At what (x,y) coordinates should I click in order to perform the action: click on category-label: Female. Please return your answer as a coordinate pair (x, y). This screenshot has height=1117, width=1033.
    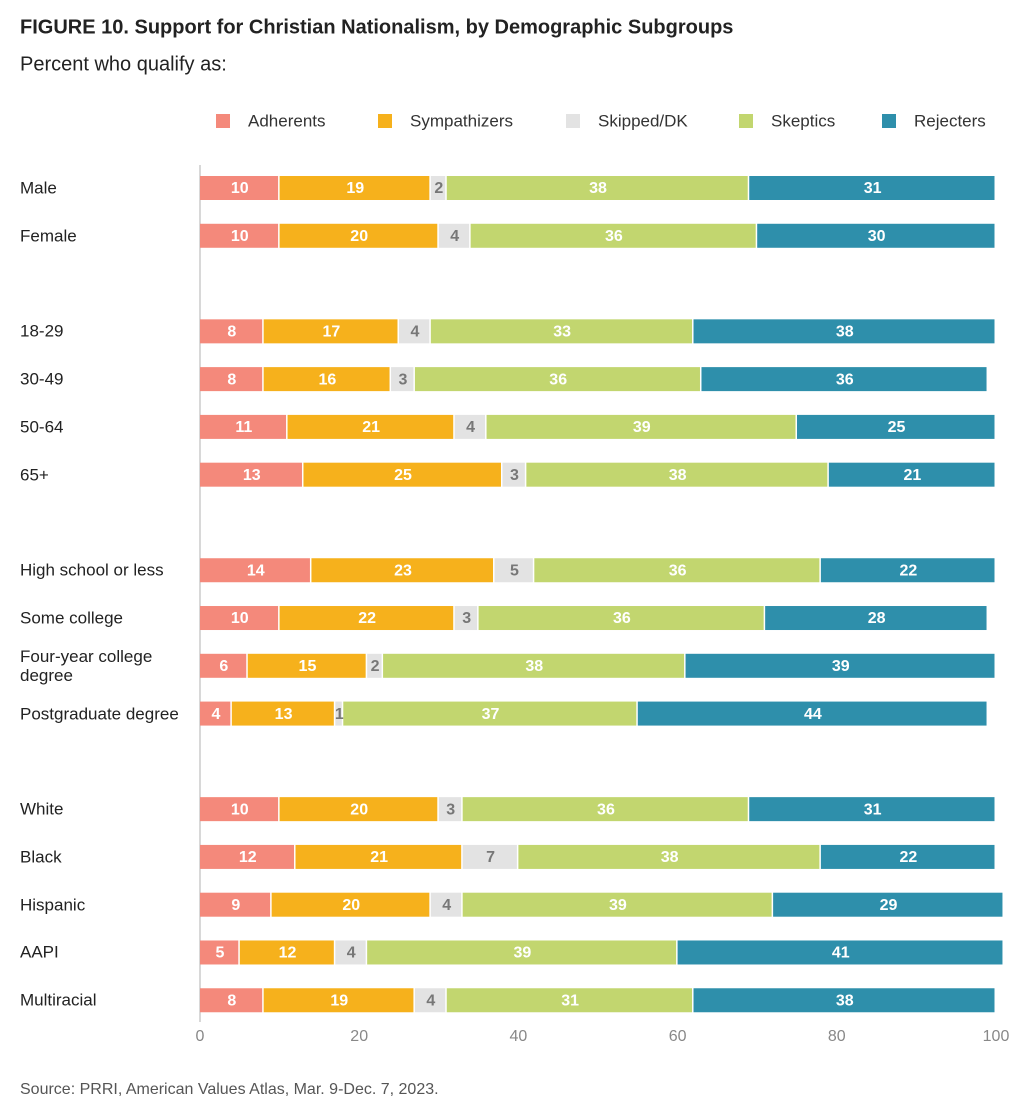
    Looking at the image, I should click on (48, 236).